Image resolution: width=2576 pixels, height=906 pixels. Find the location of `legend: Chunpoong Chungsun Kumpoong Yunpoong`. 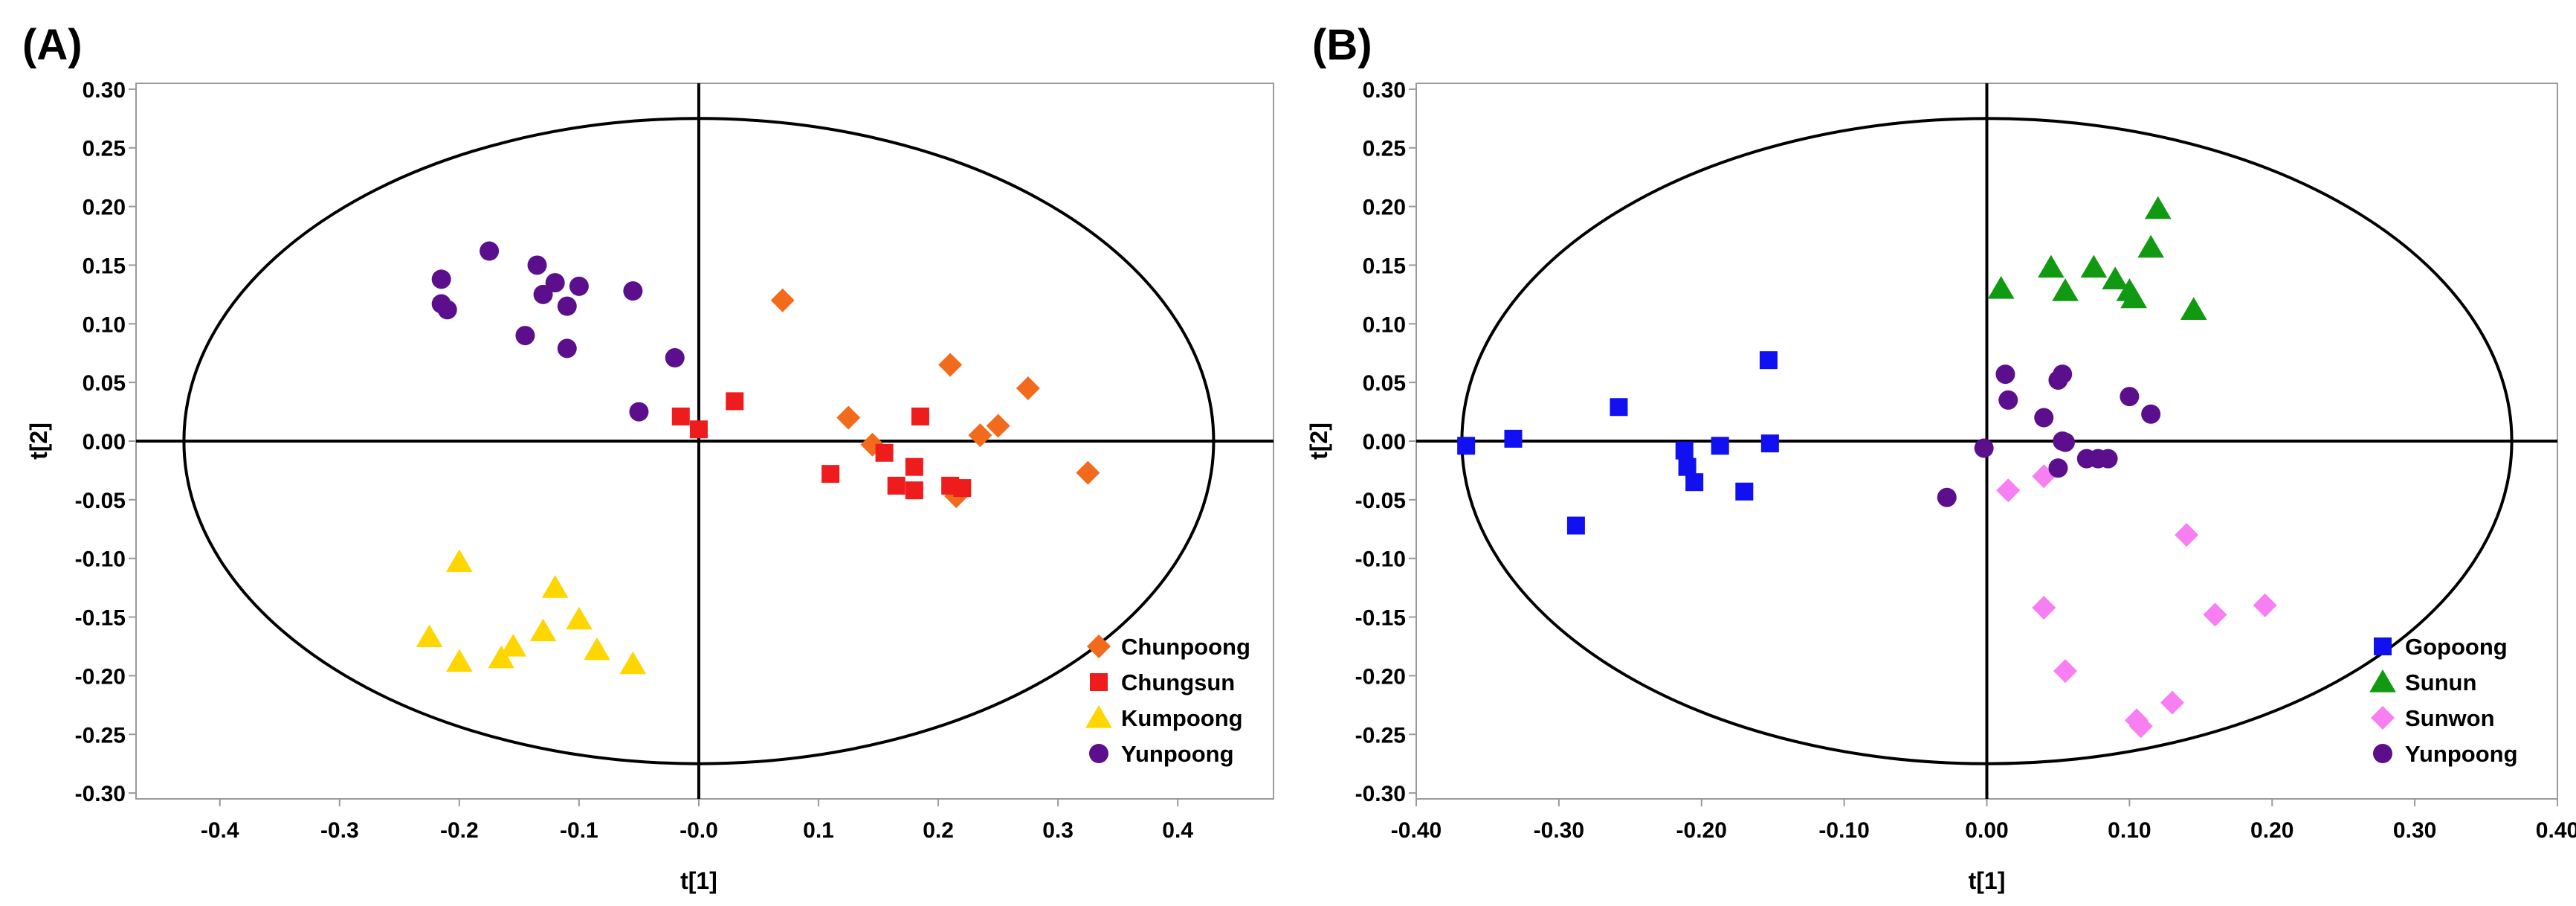

legend: Chunpoong Chungsun Kumpoong Yunpoong is located at coordinates (1167, 700).